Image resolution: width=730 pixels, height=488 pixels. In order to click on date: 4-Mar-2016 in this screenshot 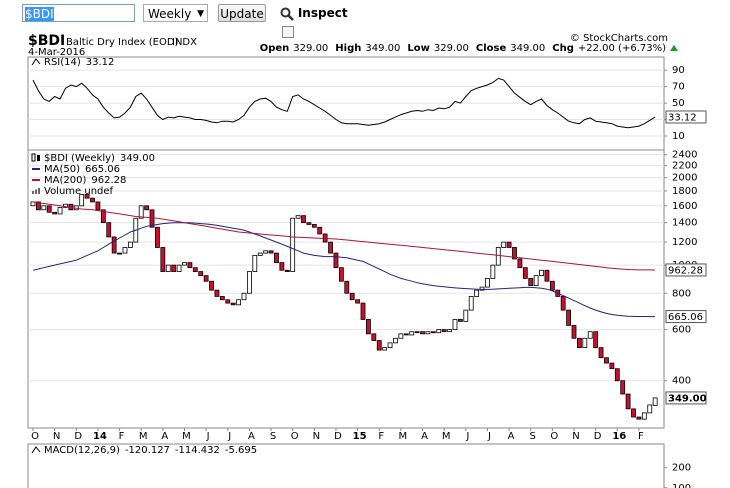, I will do `click(56, 52)`.